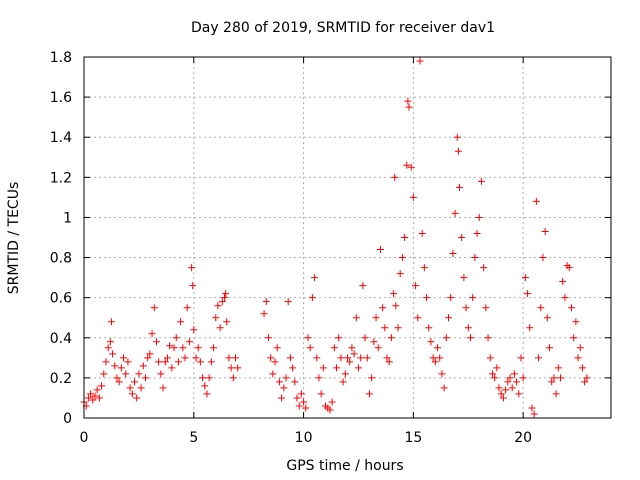  I want to click on x-tick-label: 0, so click(84, 438).